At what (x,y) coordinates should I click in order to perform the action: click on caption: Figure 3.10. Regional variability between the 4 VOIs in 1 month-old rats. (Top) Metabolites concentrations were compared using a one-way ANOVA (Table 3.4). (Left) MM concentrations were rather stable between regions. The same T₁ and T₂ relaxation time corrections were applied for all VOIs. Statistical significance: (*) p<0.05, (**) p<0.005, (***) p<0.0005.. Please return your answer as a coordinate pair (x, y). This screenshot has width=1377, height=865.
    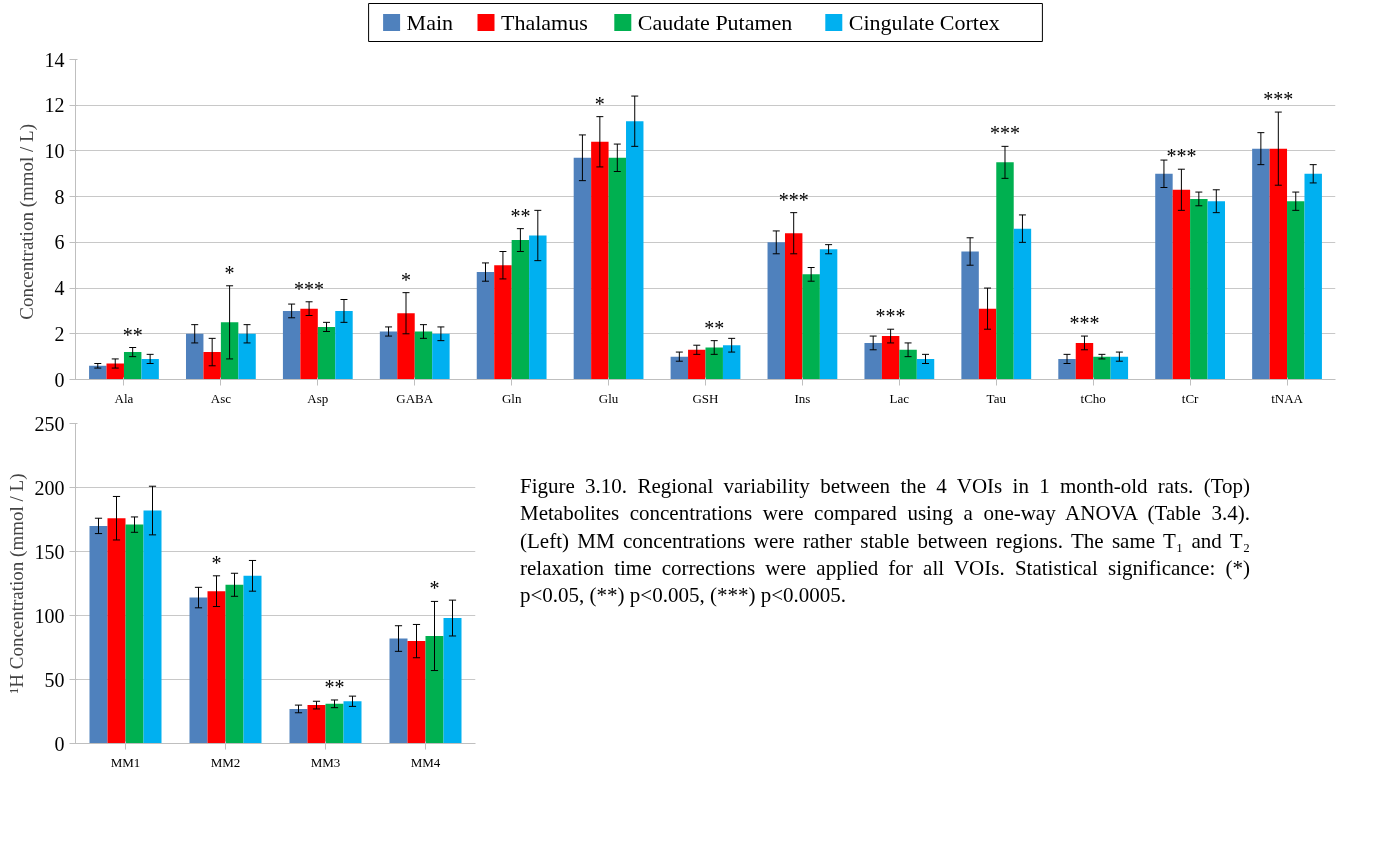
    Looking at the image, I should click on (885, 541).